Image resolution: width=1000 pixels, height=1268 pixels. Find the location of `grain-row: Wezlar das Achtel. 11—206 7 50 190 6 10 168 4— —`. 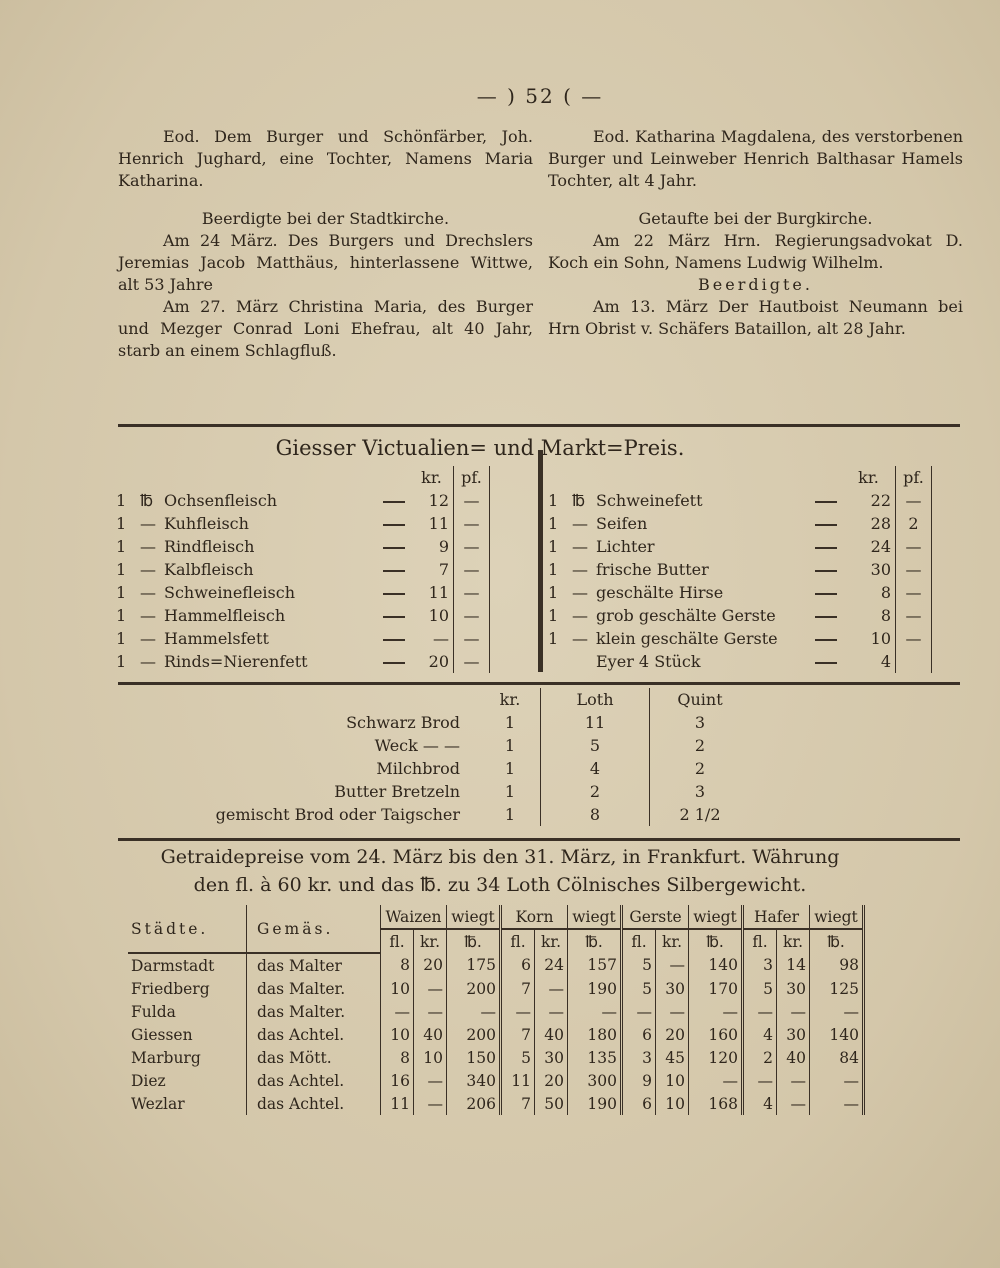

grain-row: Wezlar das Achtel. 11—206 7 50 190 6 10 168 4— — is located at coordinates (496, 1103).